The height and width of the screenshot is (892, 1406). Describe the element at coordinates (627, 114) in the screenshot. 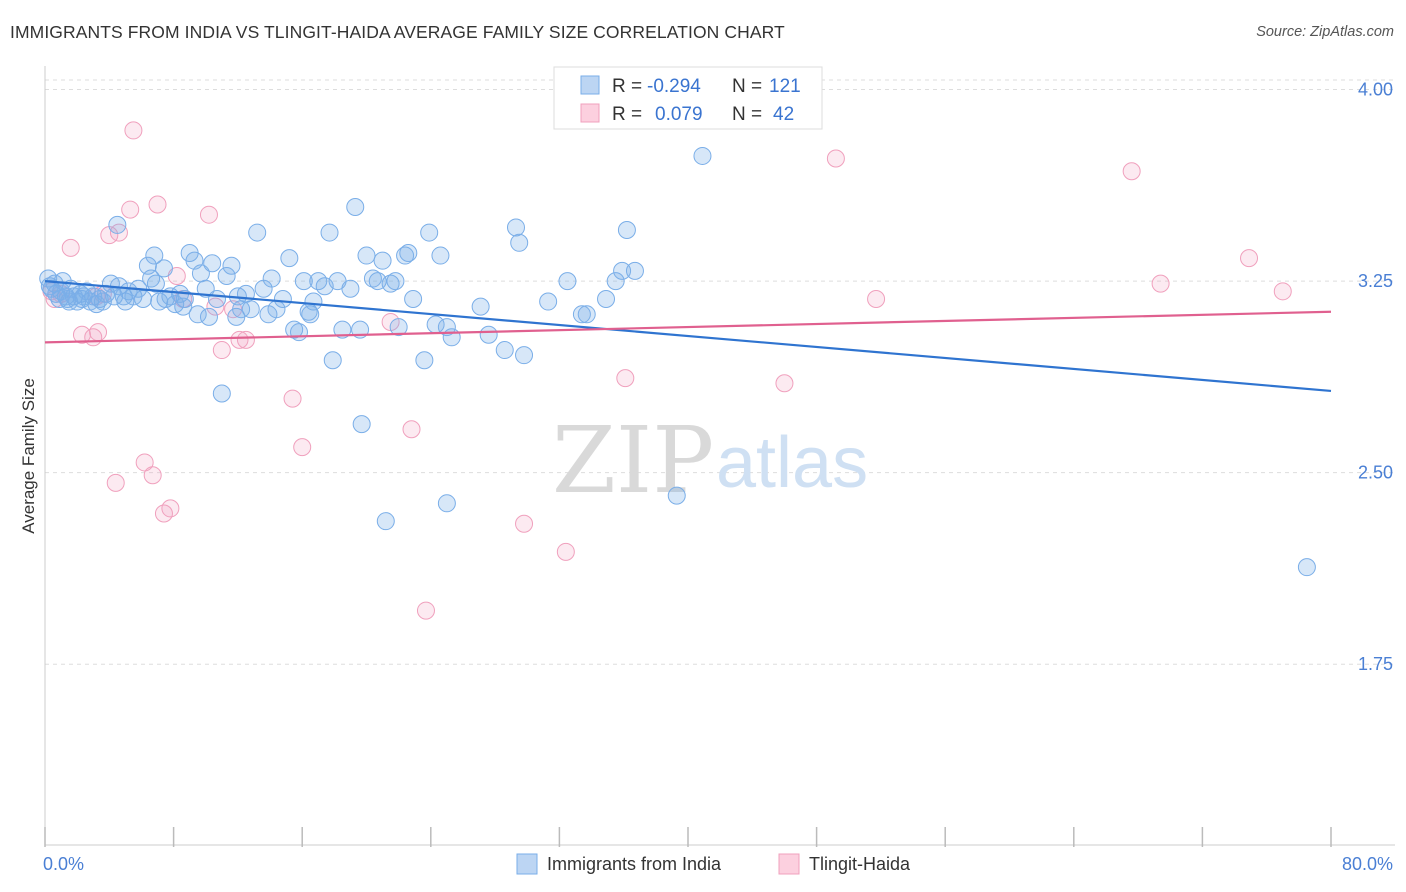

I see `legend-r-label-tlingit: R =` at that location.